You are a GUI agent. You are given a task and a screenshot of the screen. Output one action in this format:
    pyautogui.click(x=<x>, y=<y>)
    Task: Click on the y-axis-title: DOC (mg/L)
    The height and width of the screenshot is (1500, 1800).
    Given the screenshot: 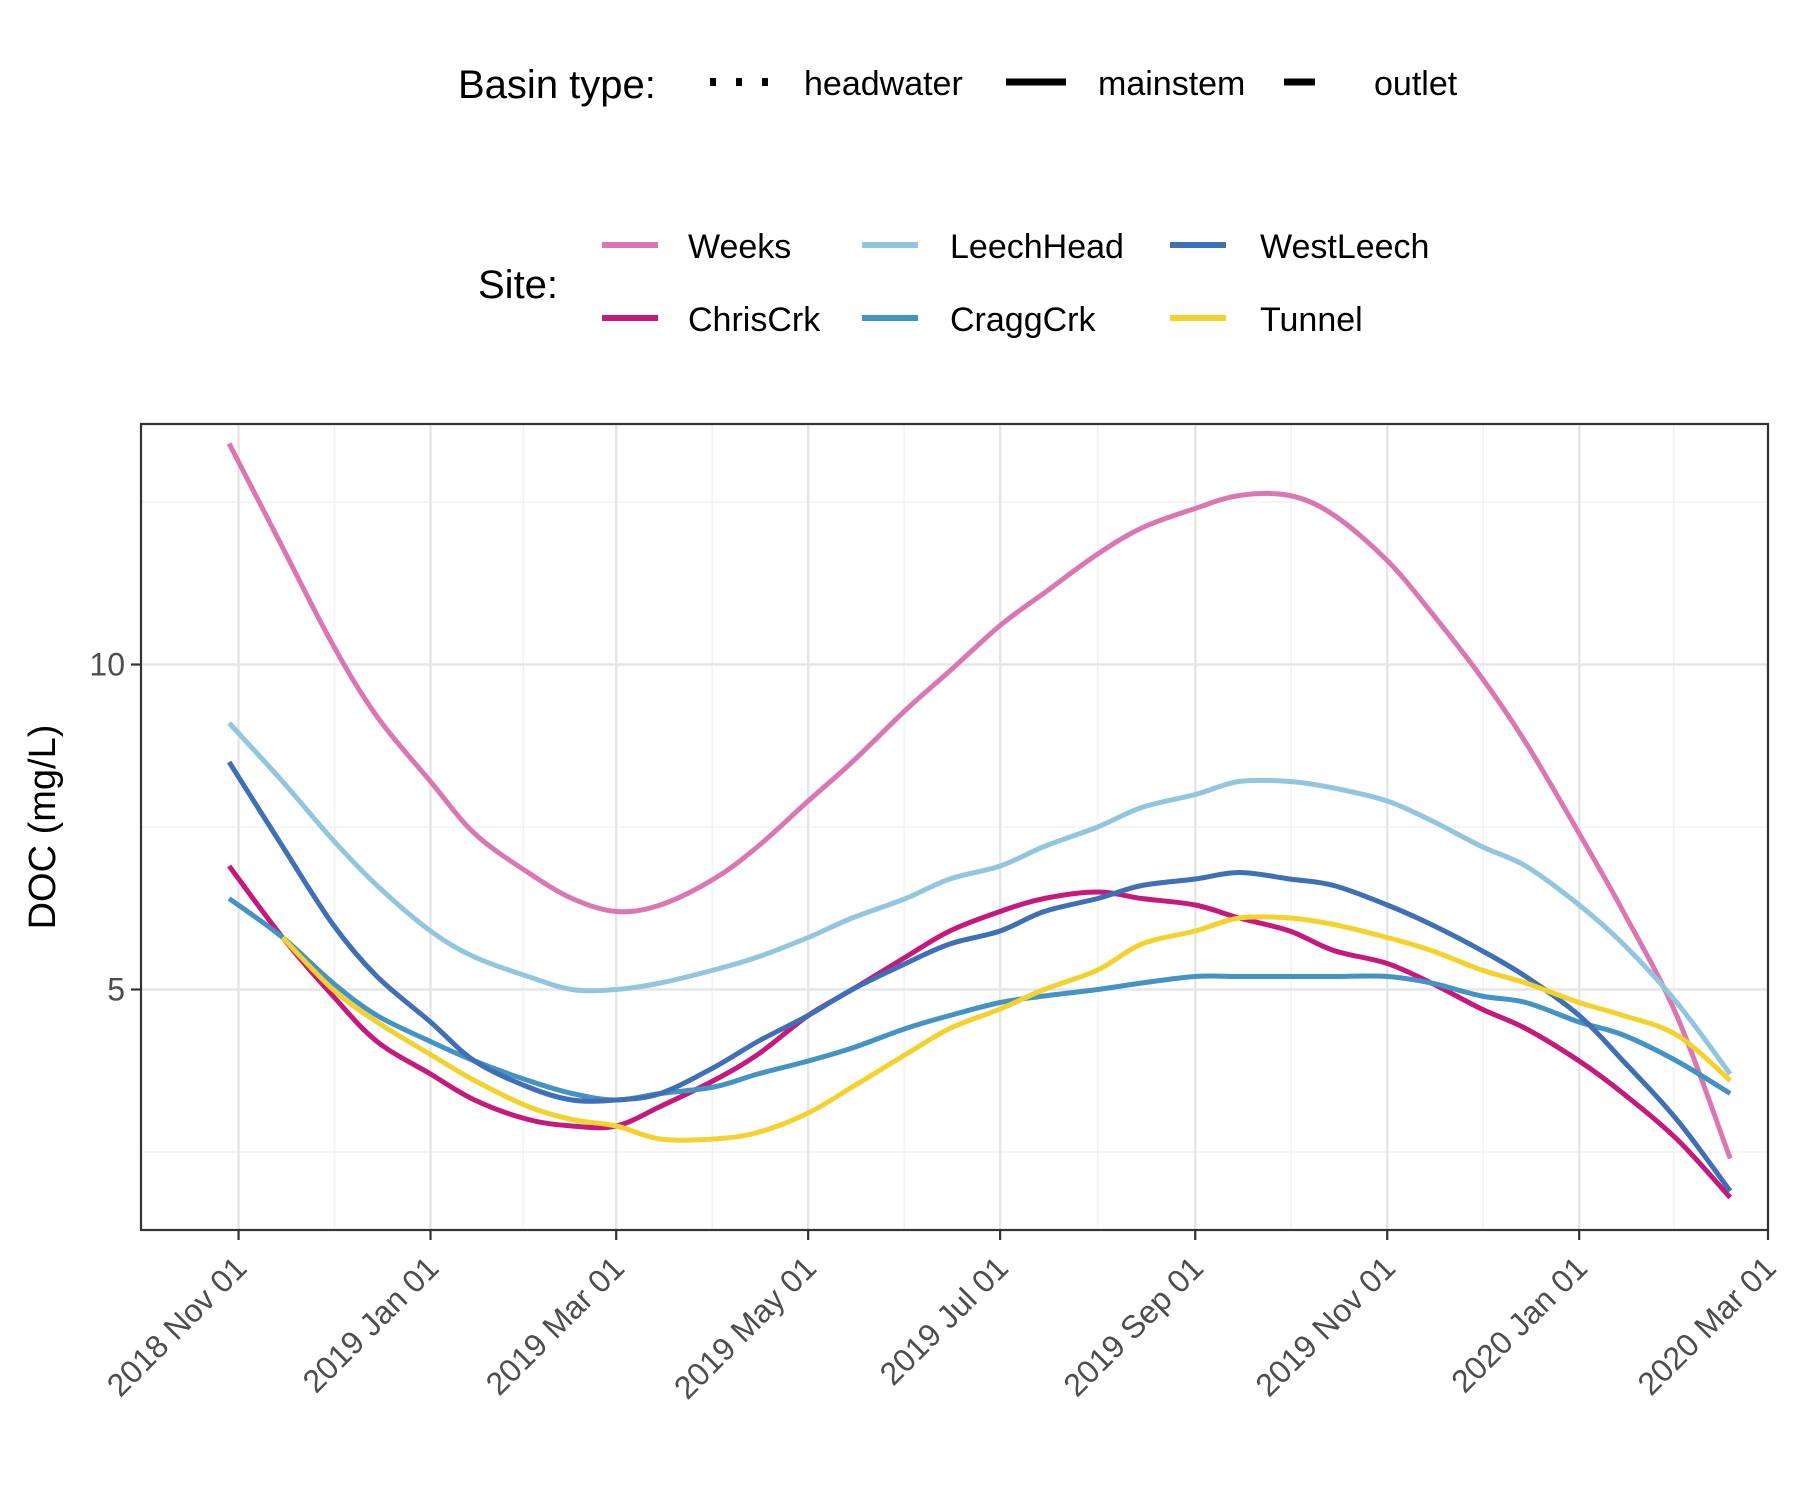 What is the action you would take?
    pyautogui.click(x=43, y=827)
    